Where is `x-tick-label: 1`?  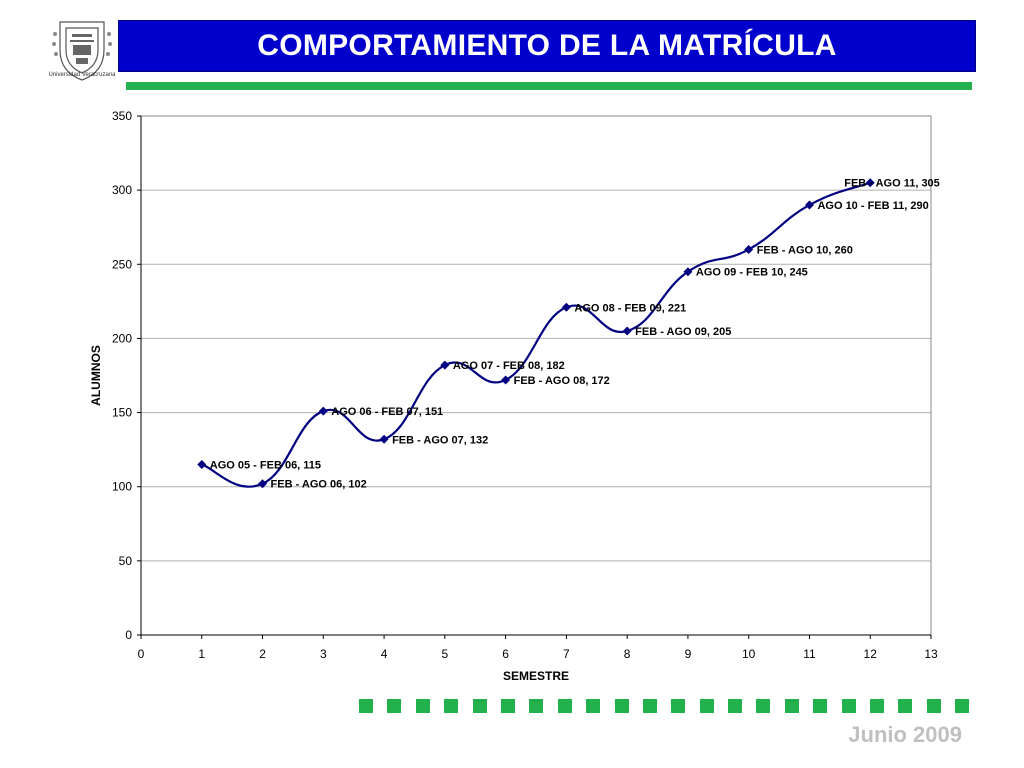
x-tick-label: 1 is located at coordinates (201, 654).